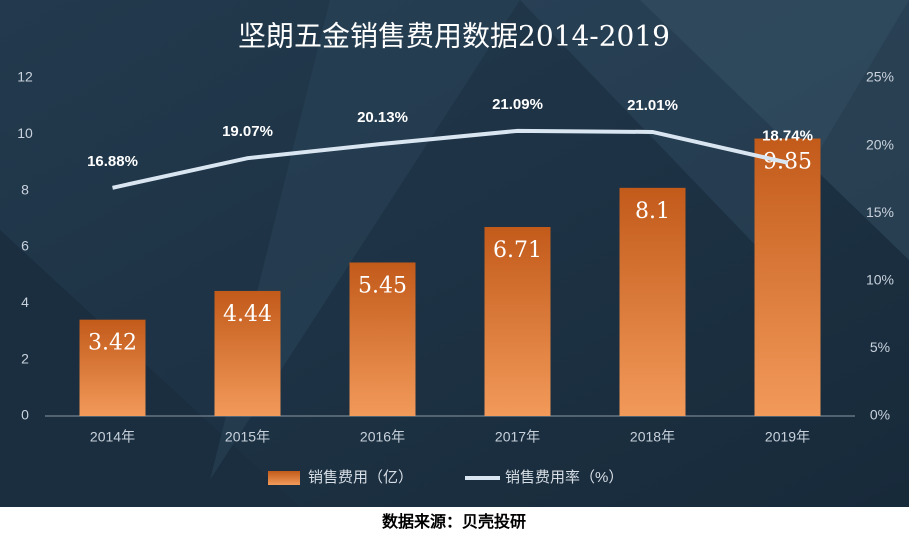 The image size is (909, 541). I want to click on x-tick-label: 2017年, so click(517, 437).